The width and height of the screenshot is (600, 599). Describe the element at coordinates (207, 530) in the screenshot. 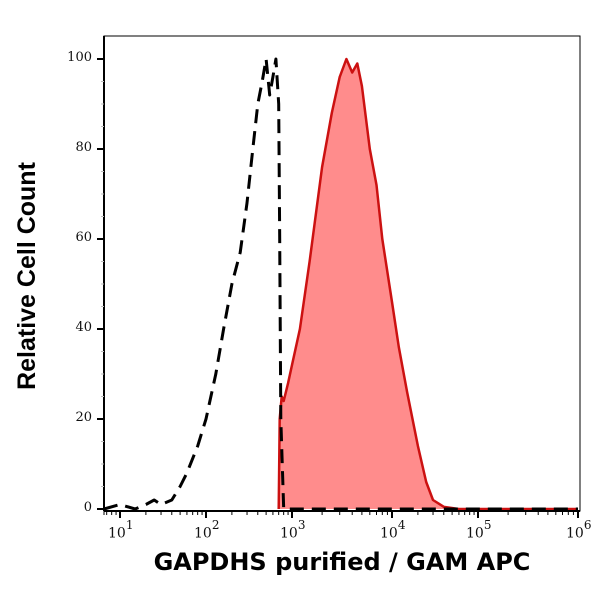

I see `x-tick-label: 10²` at that location.